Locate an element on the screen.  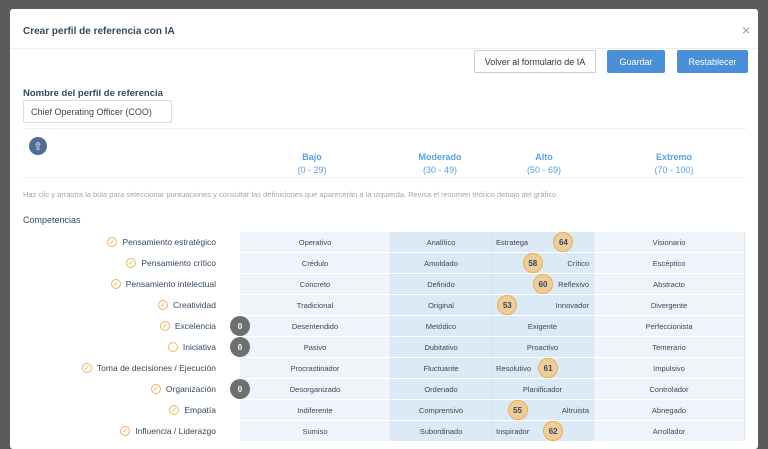
score-handle: 61 is located at coordinates (548, 368).